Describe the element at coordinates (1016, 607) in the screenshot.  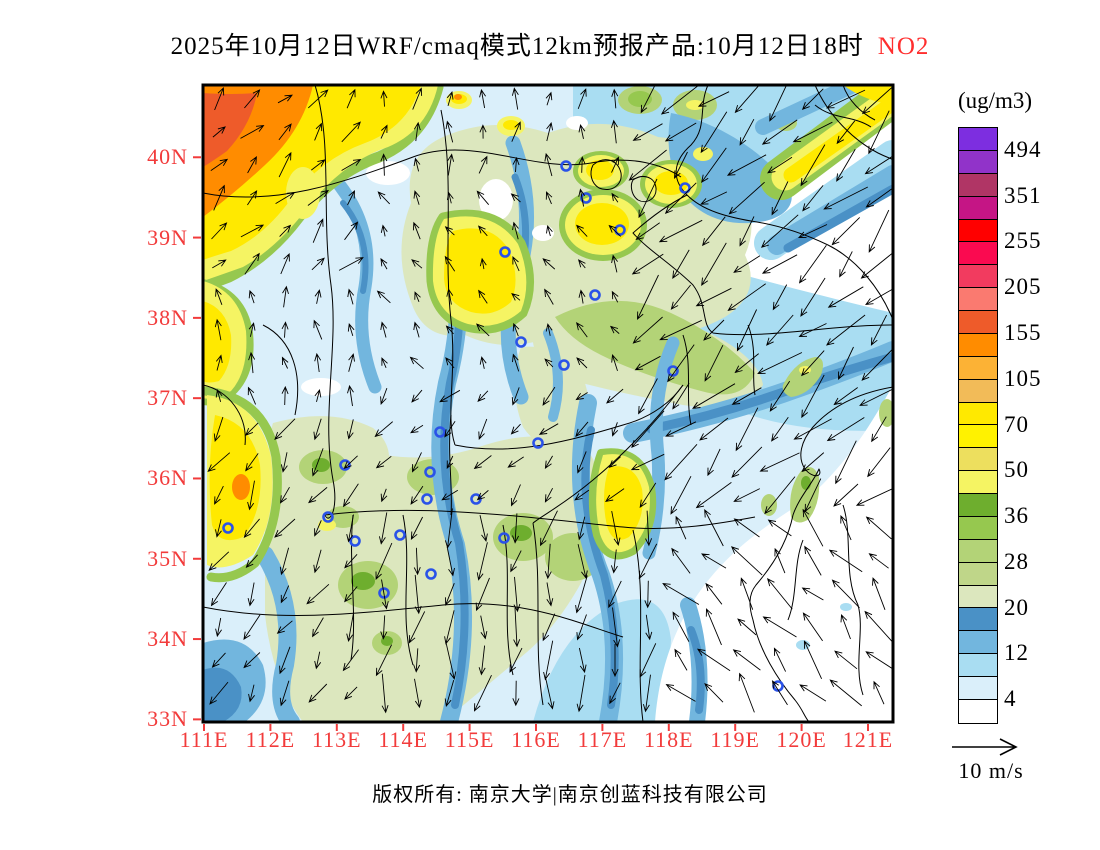
I see `colorbar-tick-label: 20` at that location.